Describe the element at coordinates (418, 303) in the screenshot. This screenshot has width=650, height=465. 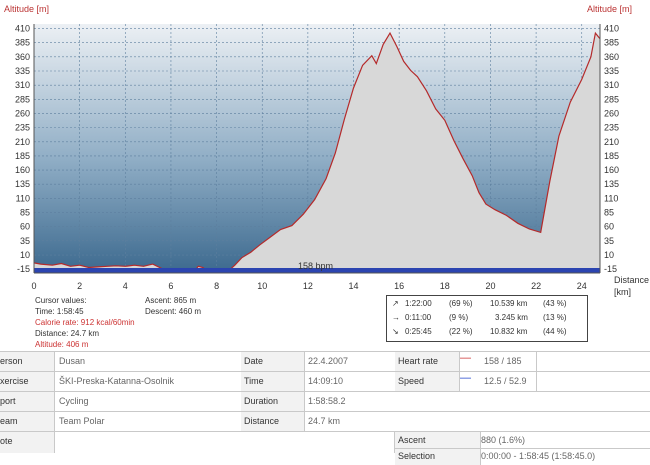
I see `stat-time: 1:22:00` at that location.